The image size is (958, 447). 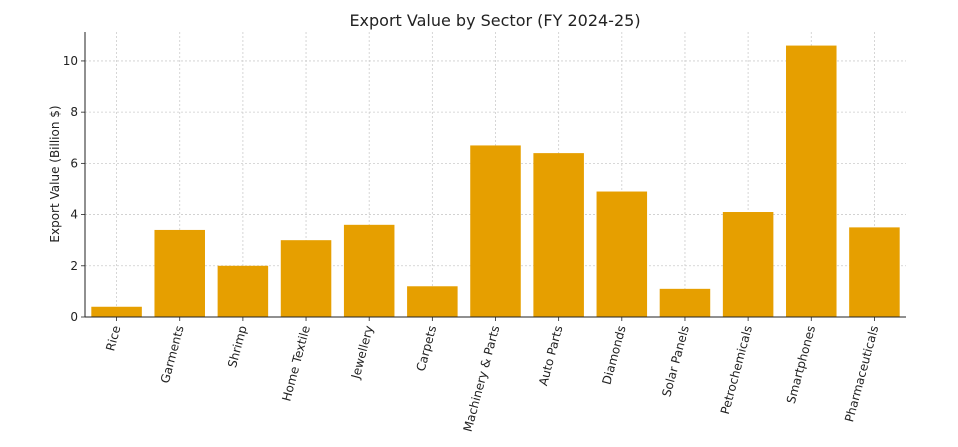 What do you see at coordinates (172, 354) in the screenshot?
I see `x-tick-label: Garments` at bounding box center [172, 354].